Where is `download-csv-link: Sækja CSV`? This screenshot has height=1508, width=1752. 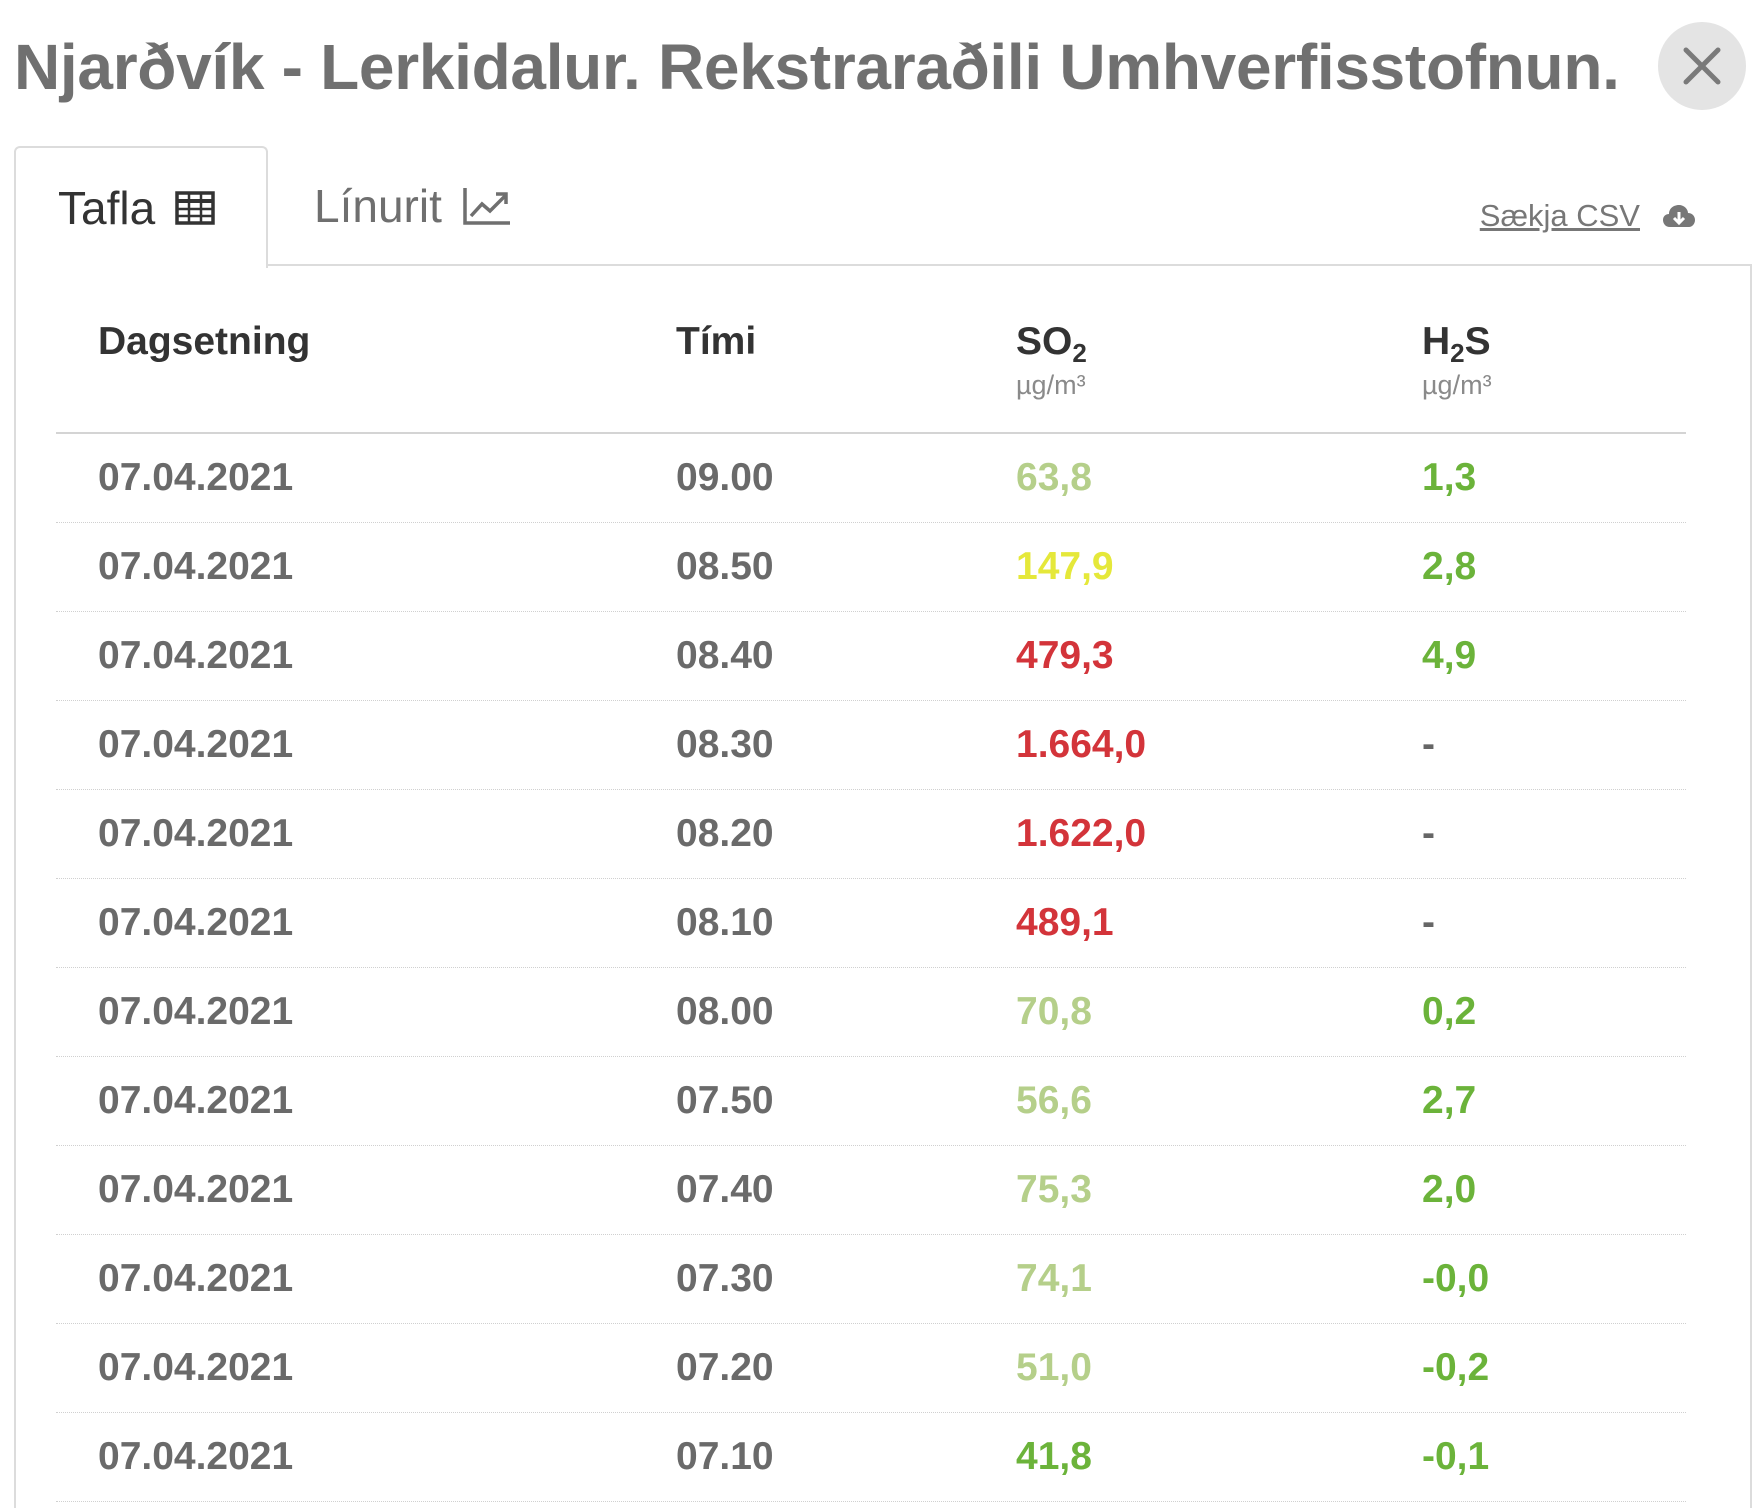 download-csv-link: Sækja CSV is located at coordinates (1588, 216).